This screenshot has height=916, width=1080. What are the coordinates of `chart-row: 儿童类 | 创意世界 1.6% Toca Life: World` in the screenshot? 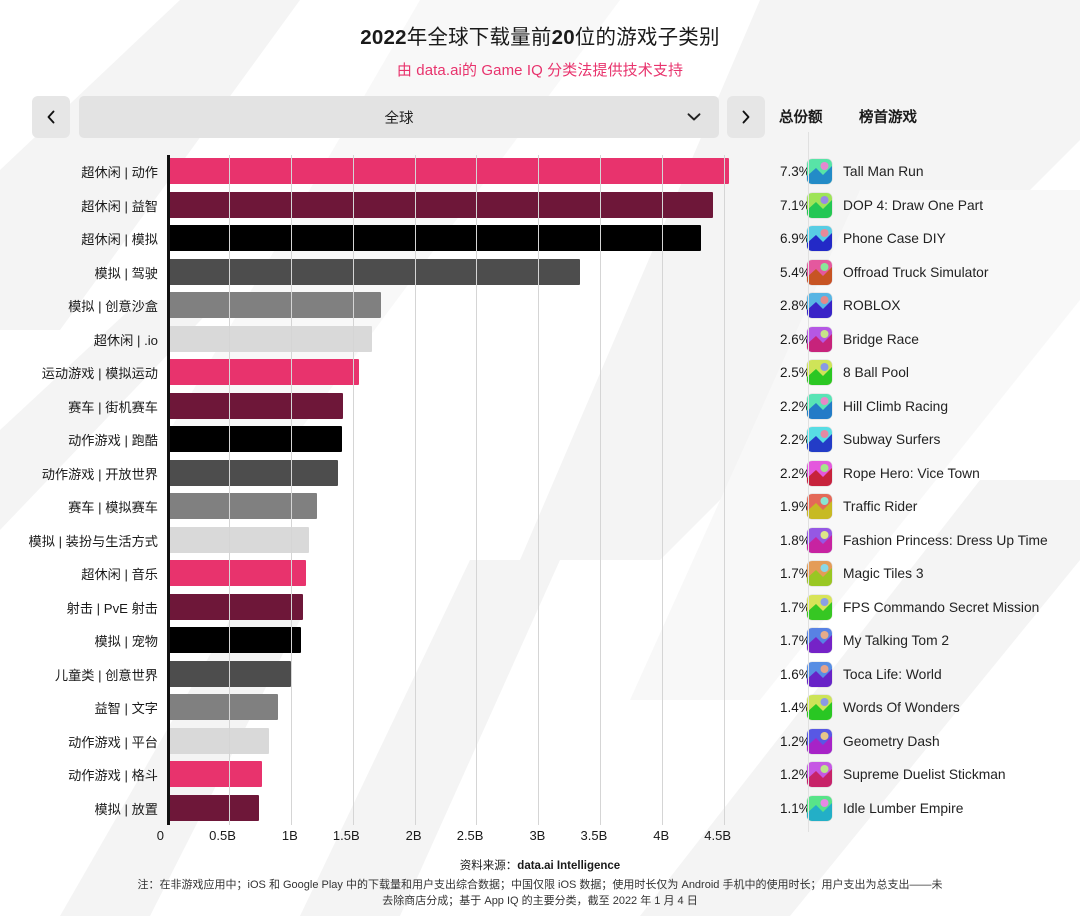 It's located at (540, 675).